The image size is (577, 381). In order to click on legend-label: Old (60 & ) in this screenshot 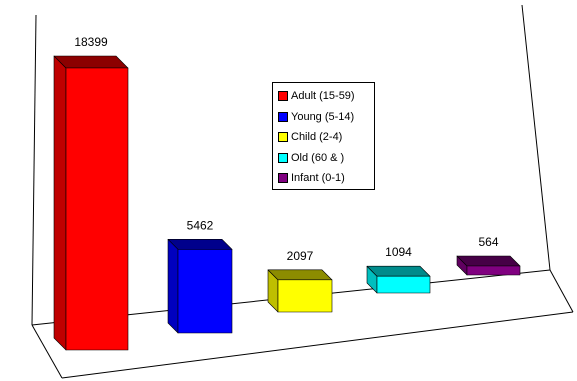, I will do `click(318, 157)`.